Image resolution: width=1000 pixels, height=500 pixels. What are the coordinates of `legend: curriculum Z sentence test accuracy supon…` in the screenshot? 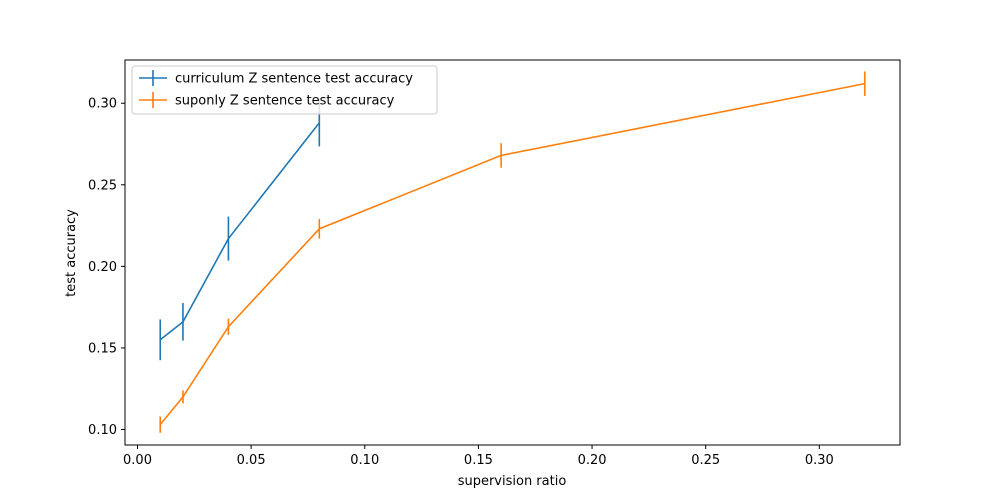 It's located at (284, 90).